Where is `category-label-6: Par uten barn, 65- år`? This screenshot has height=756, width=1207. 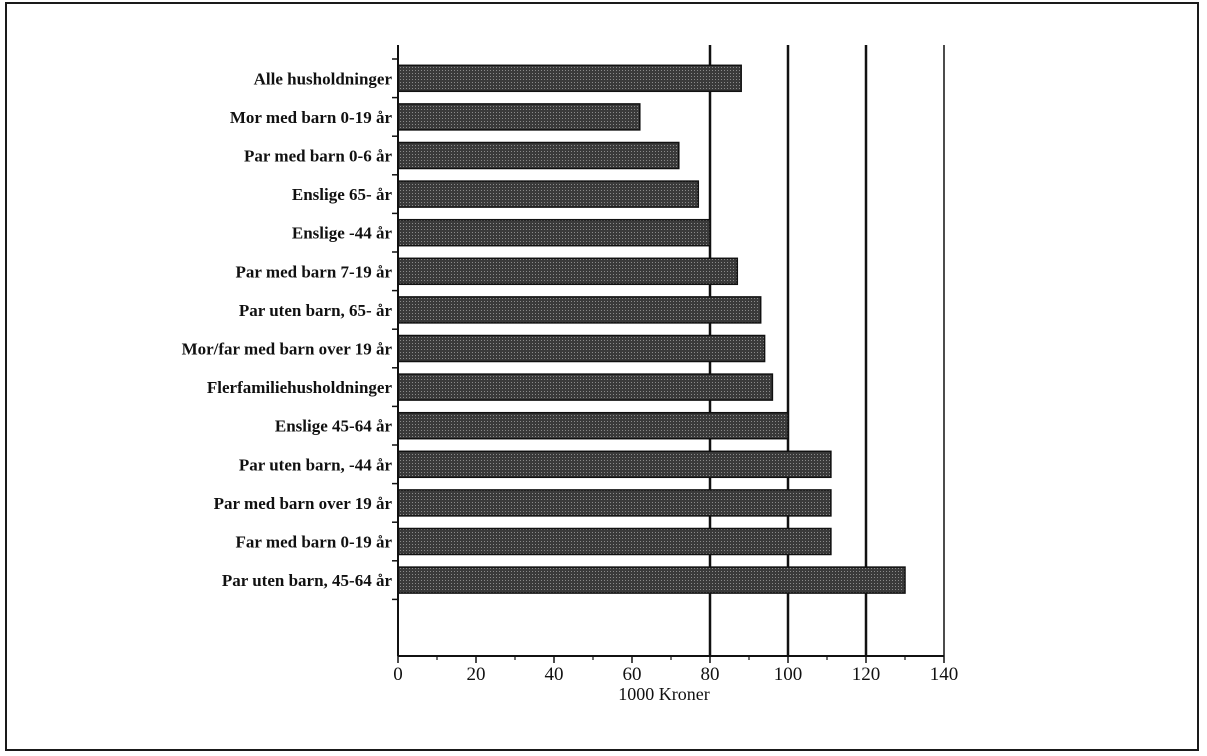
category-label-6: Par uten barn, 65- år is located at coordinates (316, 310).